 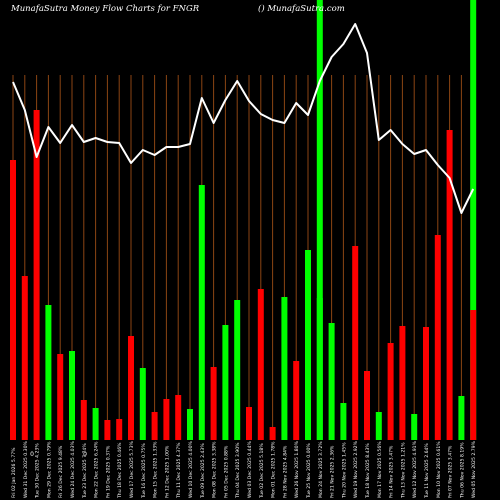 I want to click on x-tick-label: Tue 09 Dec 2025 2.43%, so click(x=203, y=471).